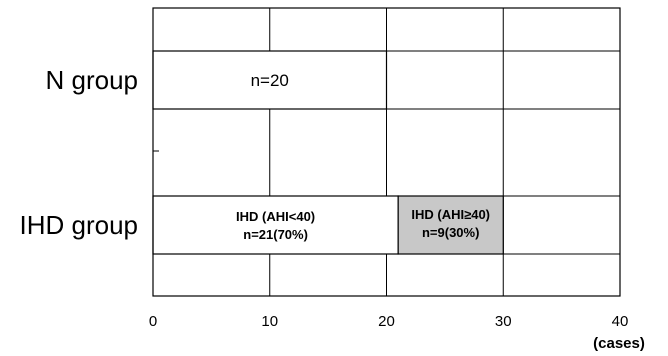  What do you see at coordinates (275, 216) in the screenshot?
I see `segment-label-ihd-low-line1: IHD (AHI<40)` at bounding box center [275, 216].